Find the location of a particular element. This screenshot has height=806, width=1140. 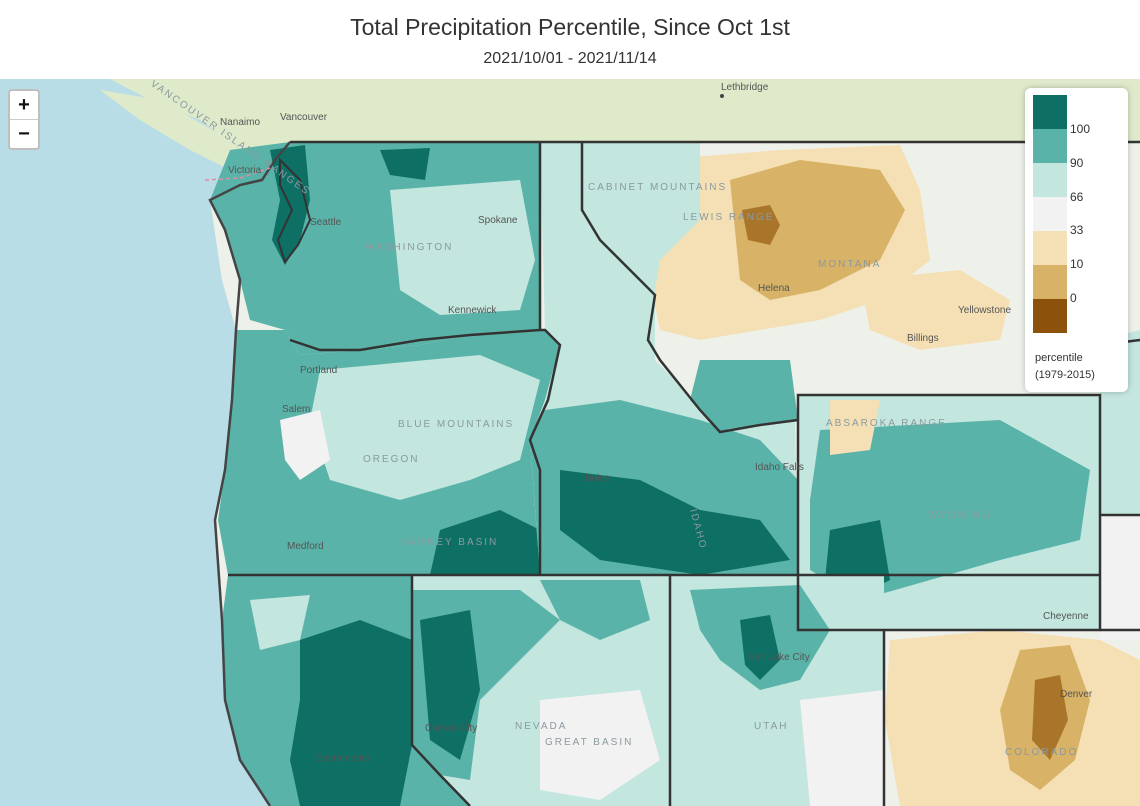

city-seattle: Seattle is located at coordinates (326, 222).